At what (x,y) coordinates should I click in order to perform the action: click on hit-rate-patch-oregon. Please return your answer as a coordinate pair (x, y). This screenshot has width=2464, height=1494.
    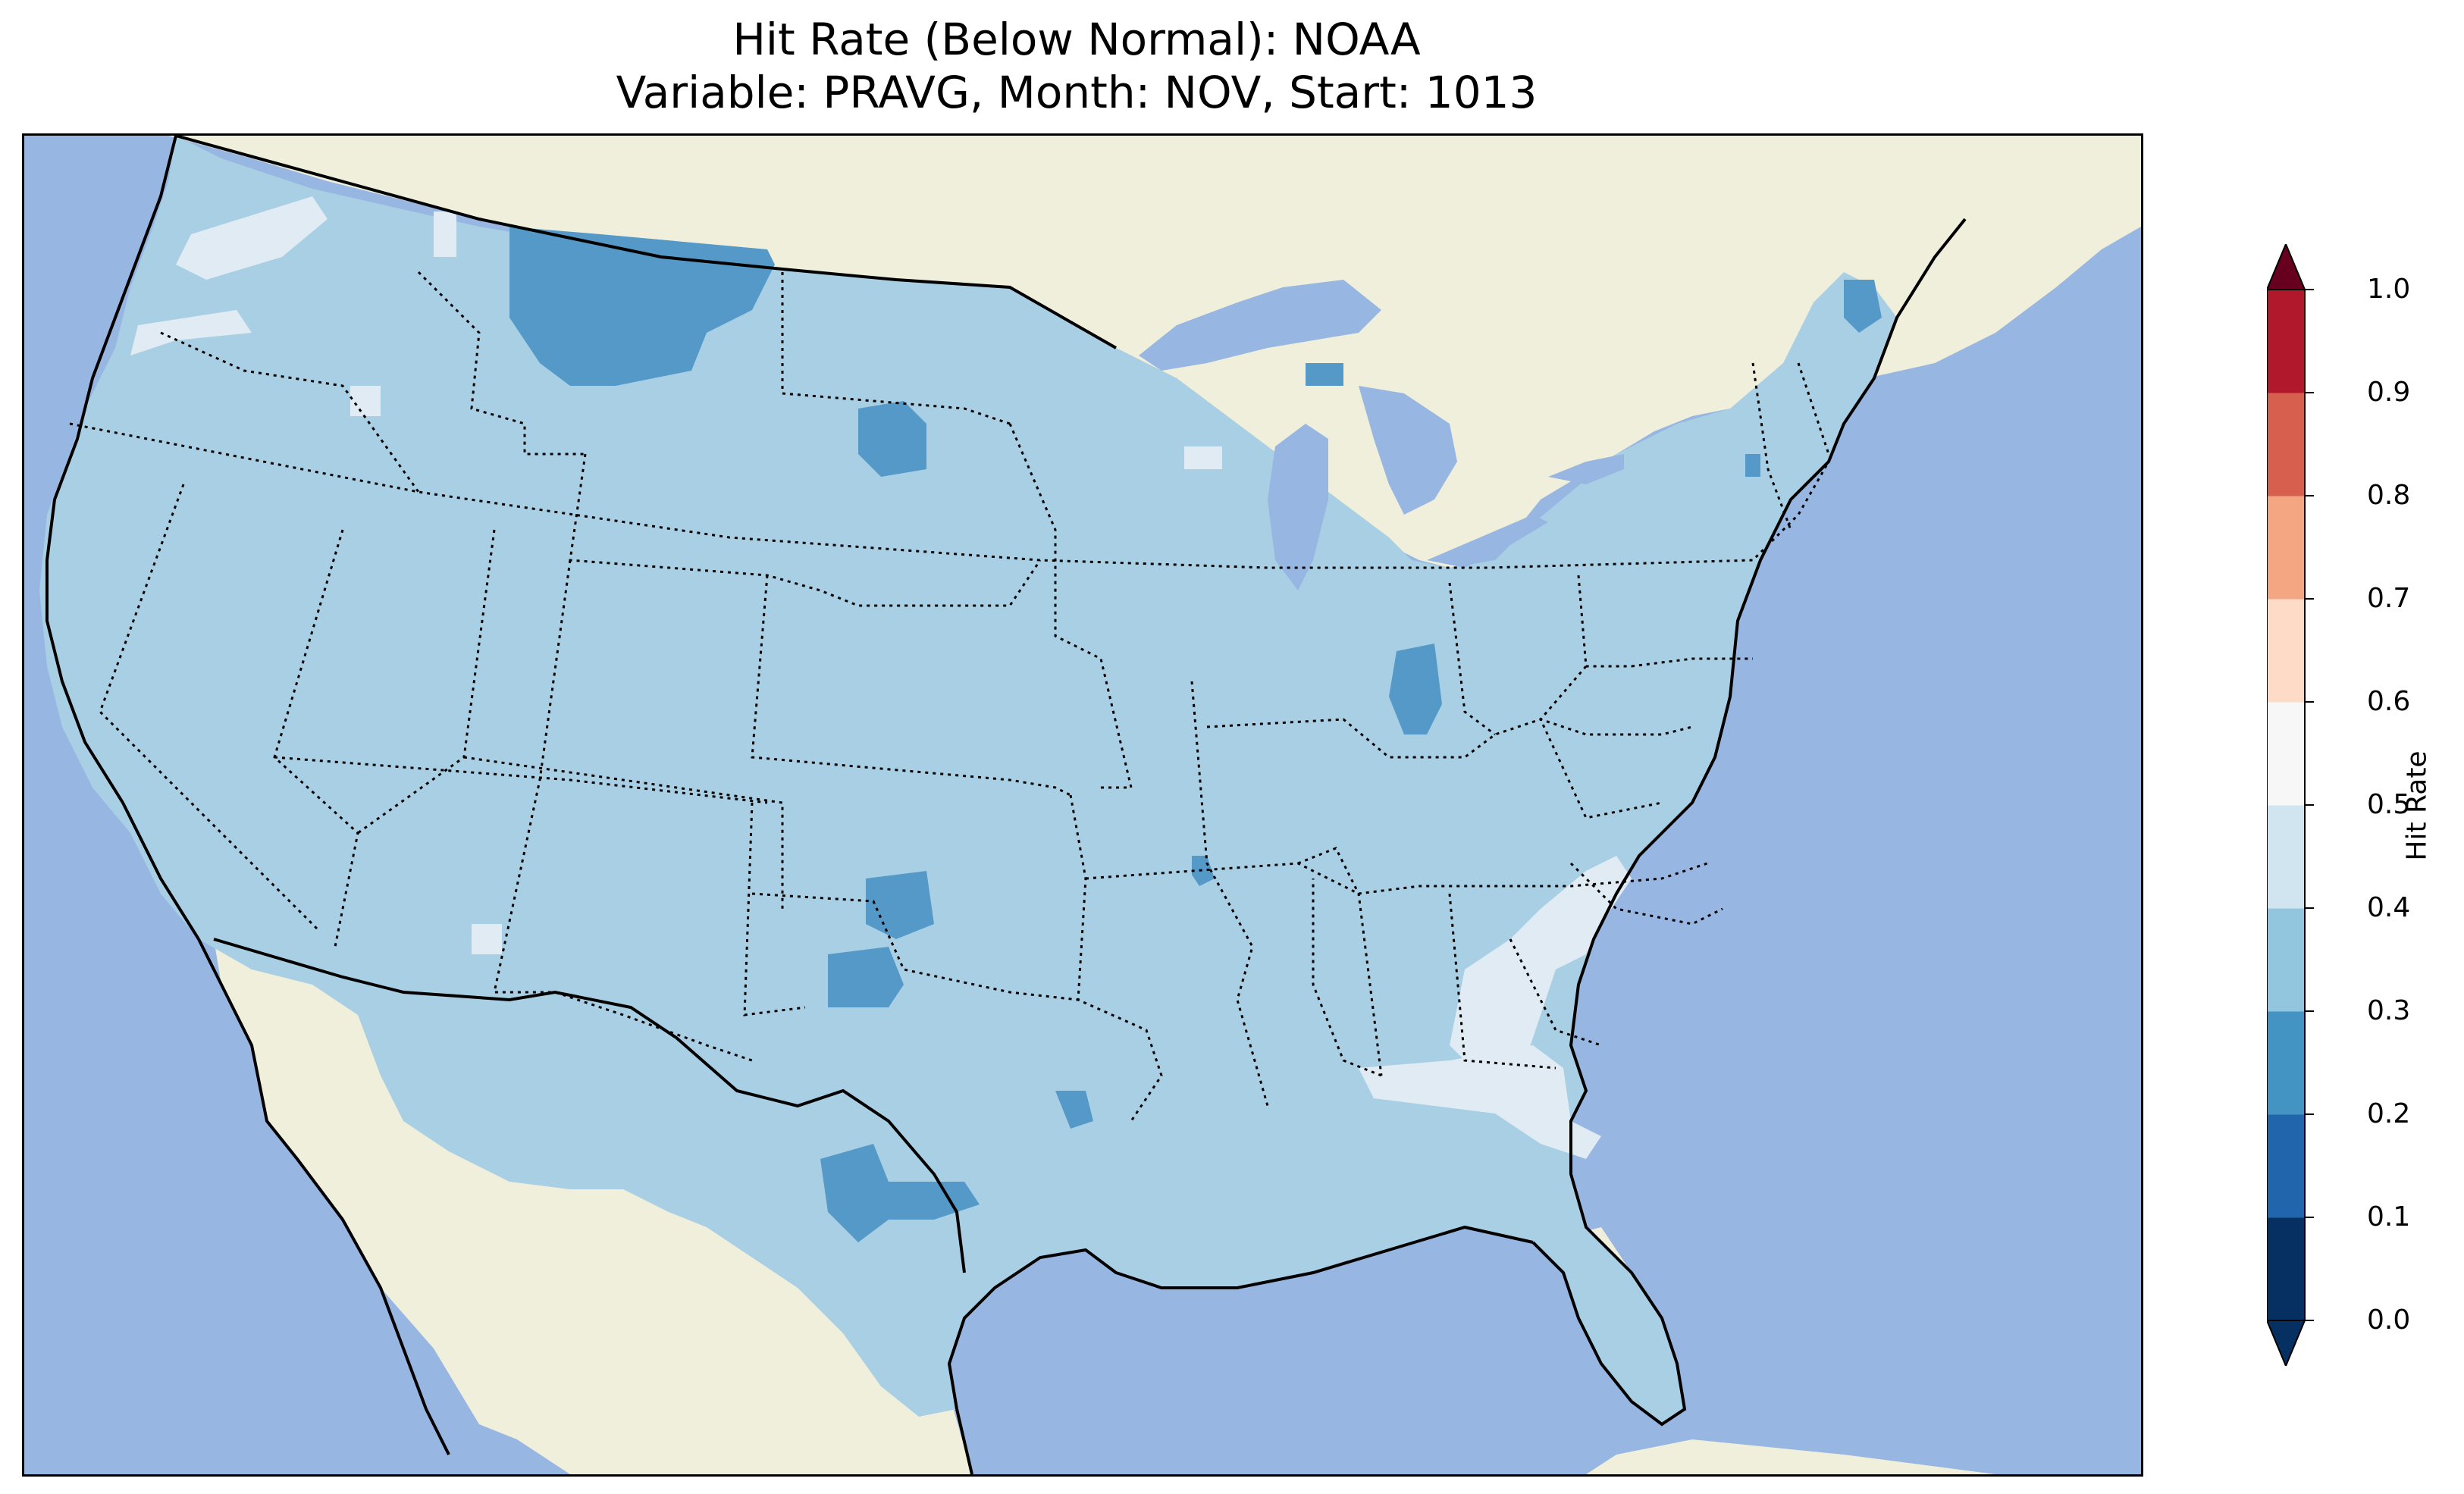
    Looking at the image, I should click on (191, 332).